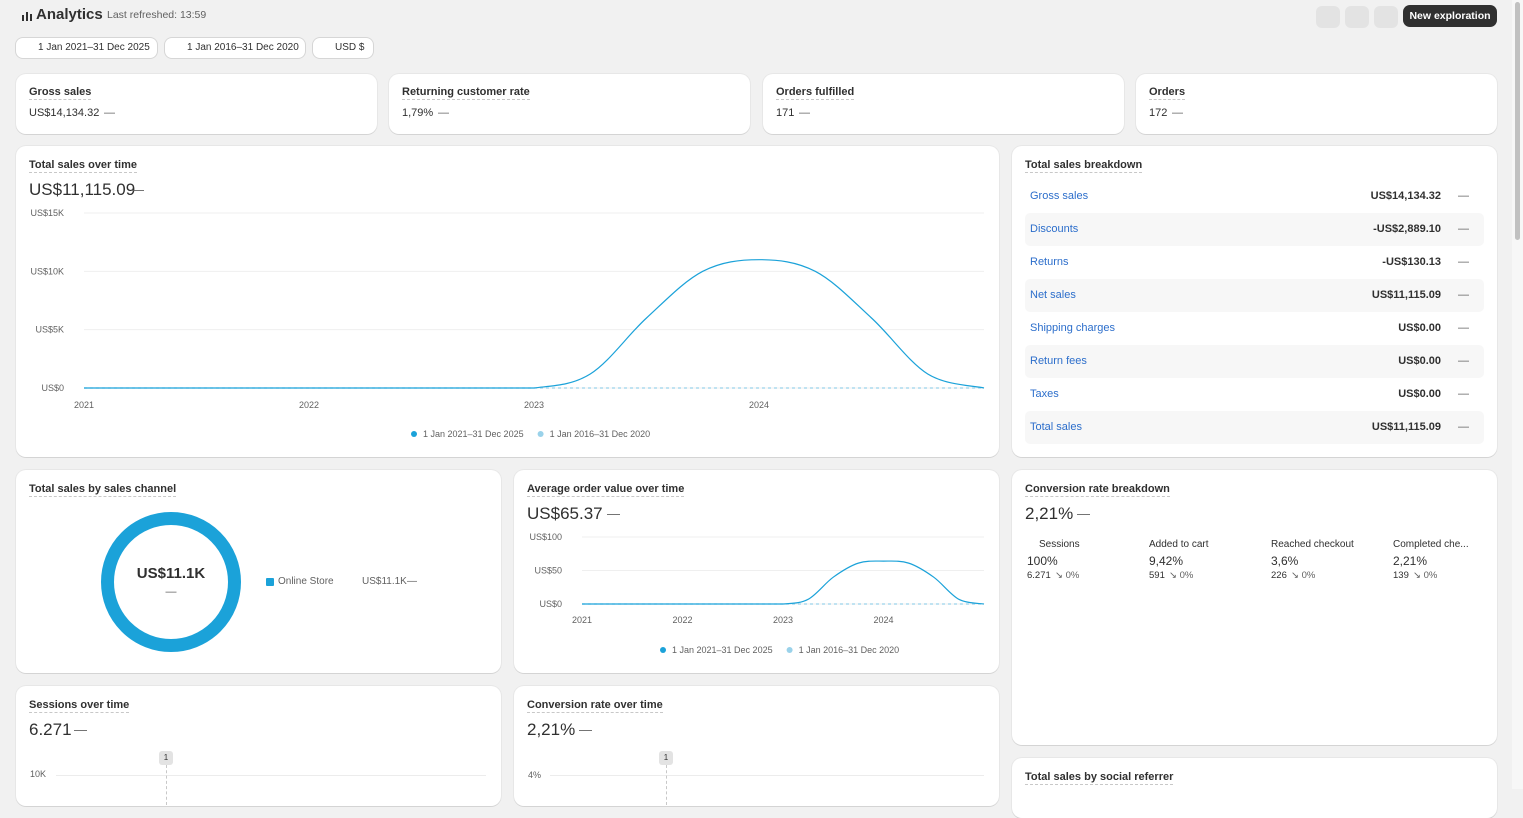  Describe the element at coordinates (1059, 196) in the screenshot. I see `row-name: Gross sales` at that location.